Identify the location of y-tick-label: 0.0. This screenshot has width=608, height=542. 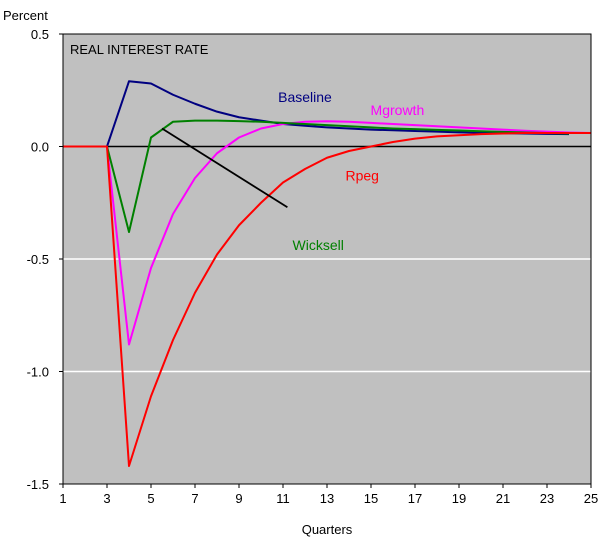
(40, 147).